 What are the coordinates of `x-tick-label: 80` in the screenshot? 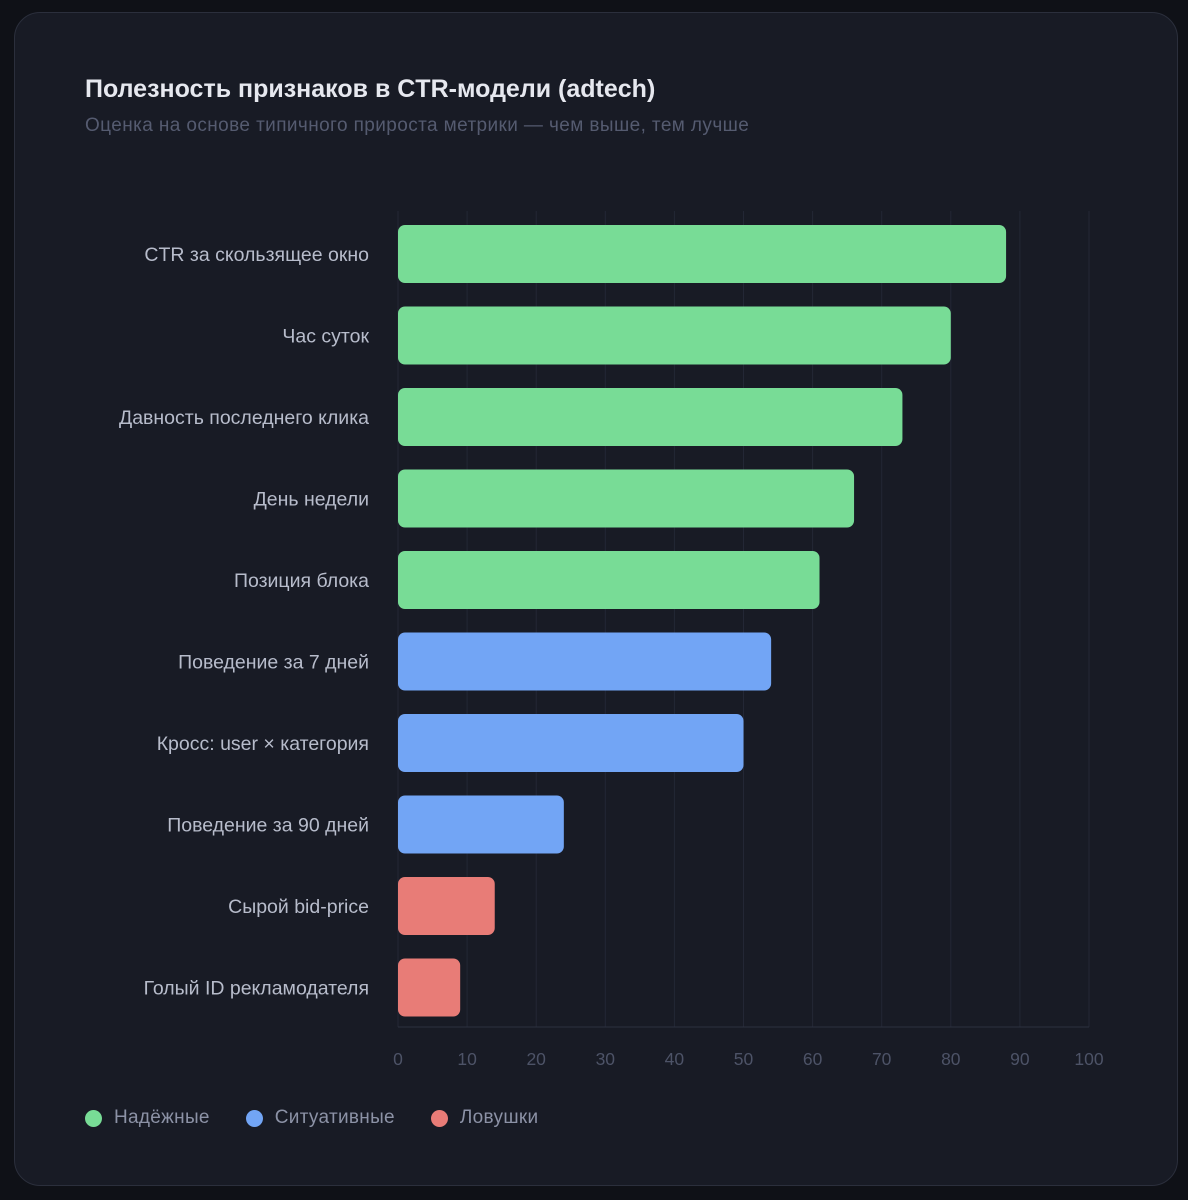 It's located at (951, 1059).